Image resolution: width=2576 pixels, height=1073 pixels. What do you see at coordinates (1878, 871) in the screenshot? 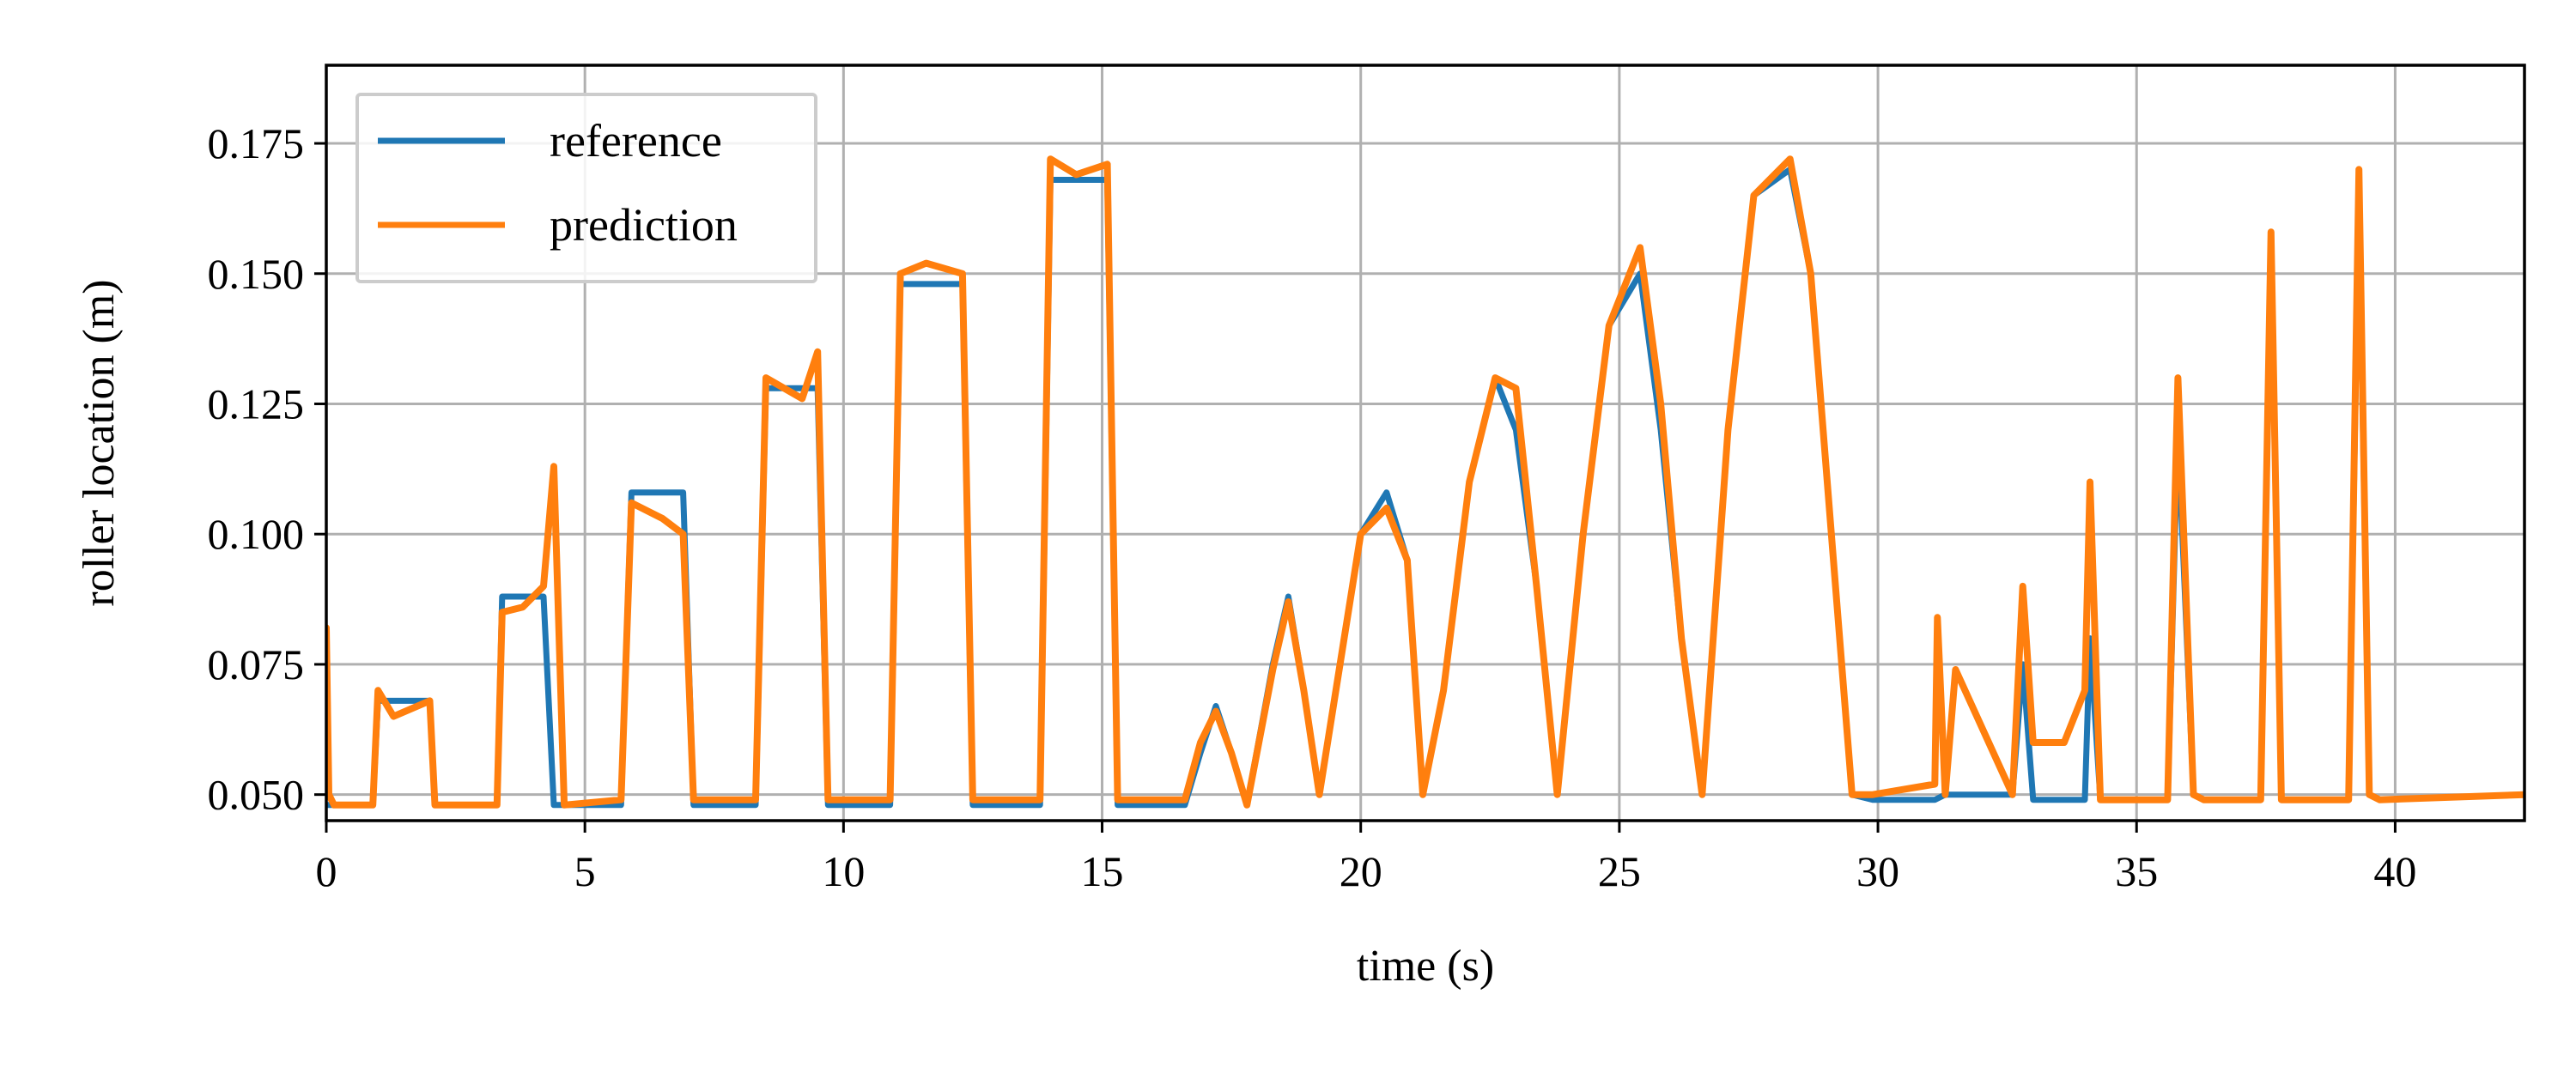
I see `x-tick-label: 30` at bounding box center [1878, 871].